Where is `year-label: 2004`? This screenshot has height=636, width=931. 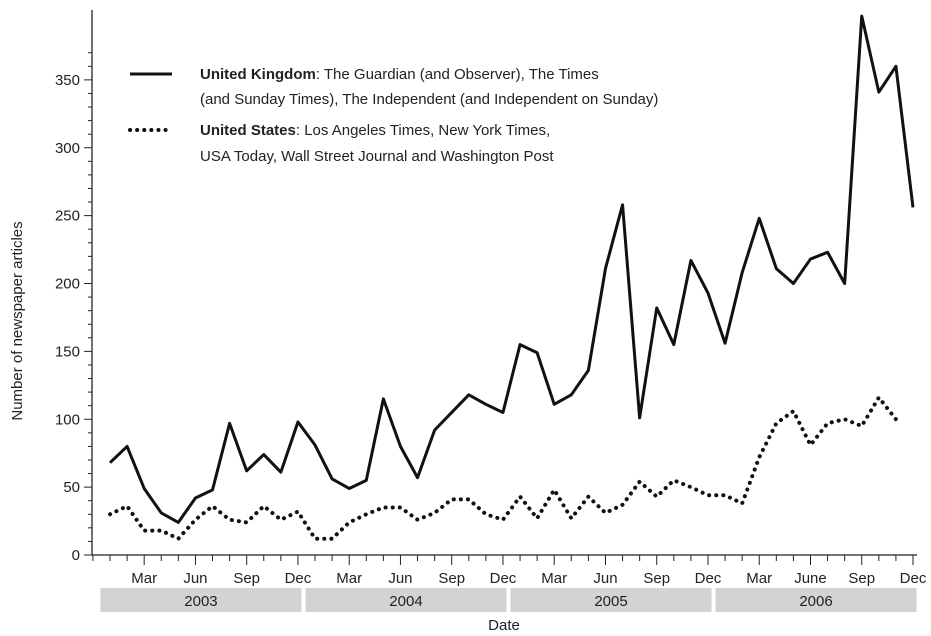 year-label: 2004 is located at coordinates (405, 601).